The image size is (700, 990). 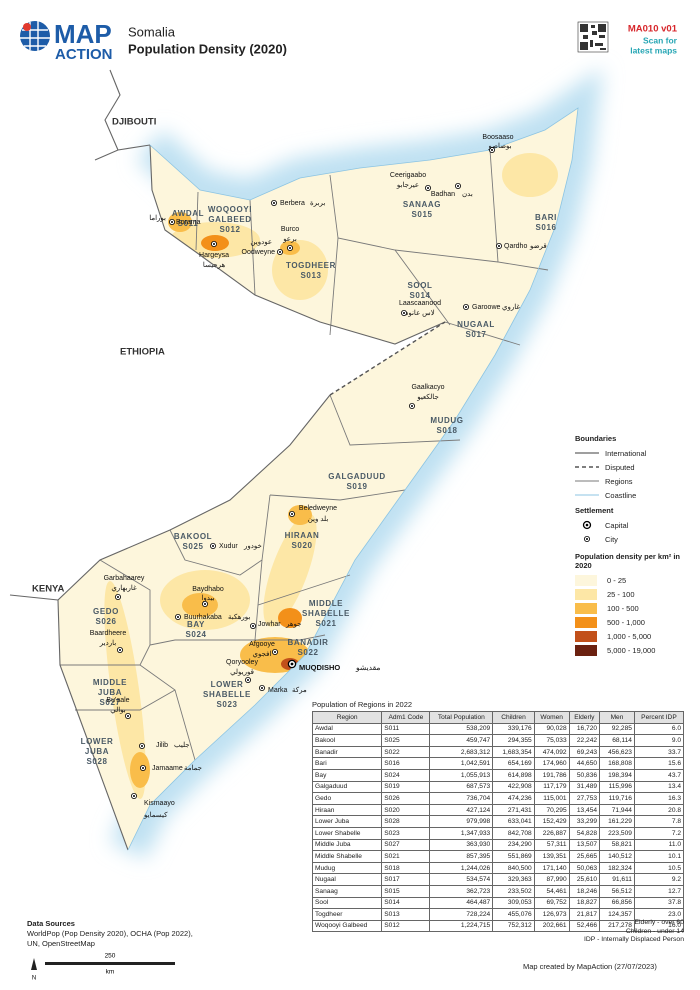 What do you see at coordinates (214, 265) in the screenshot?
I see `city-label-arabic: هرجيسا` at bounding box center [214, 265].